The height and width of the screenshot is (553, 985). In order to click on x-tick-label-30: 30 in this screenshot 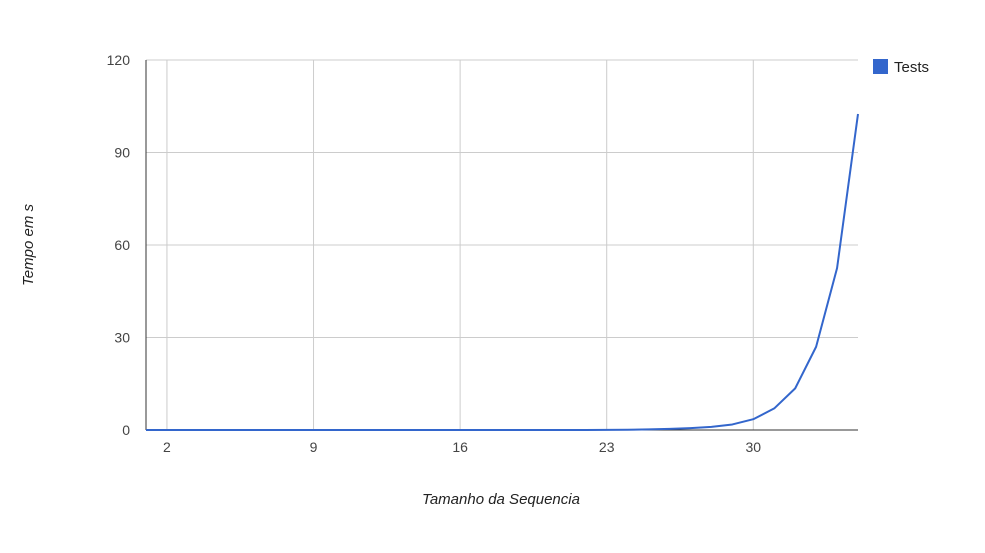, I will do `click(754, 447)`.